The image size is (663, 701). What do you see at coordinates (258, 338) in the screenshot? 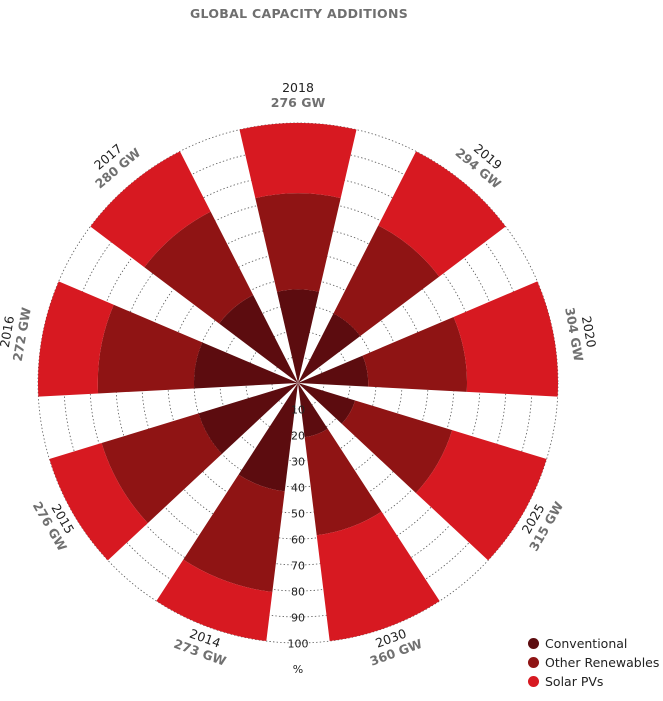
I see `conventional-segment-2017` at bounding box center [258, 338].